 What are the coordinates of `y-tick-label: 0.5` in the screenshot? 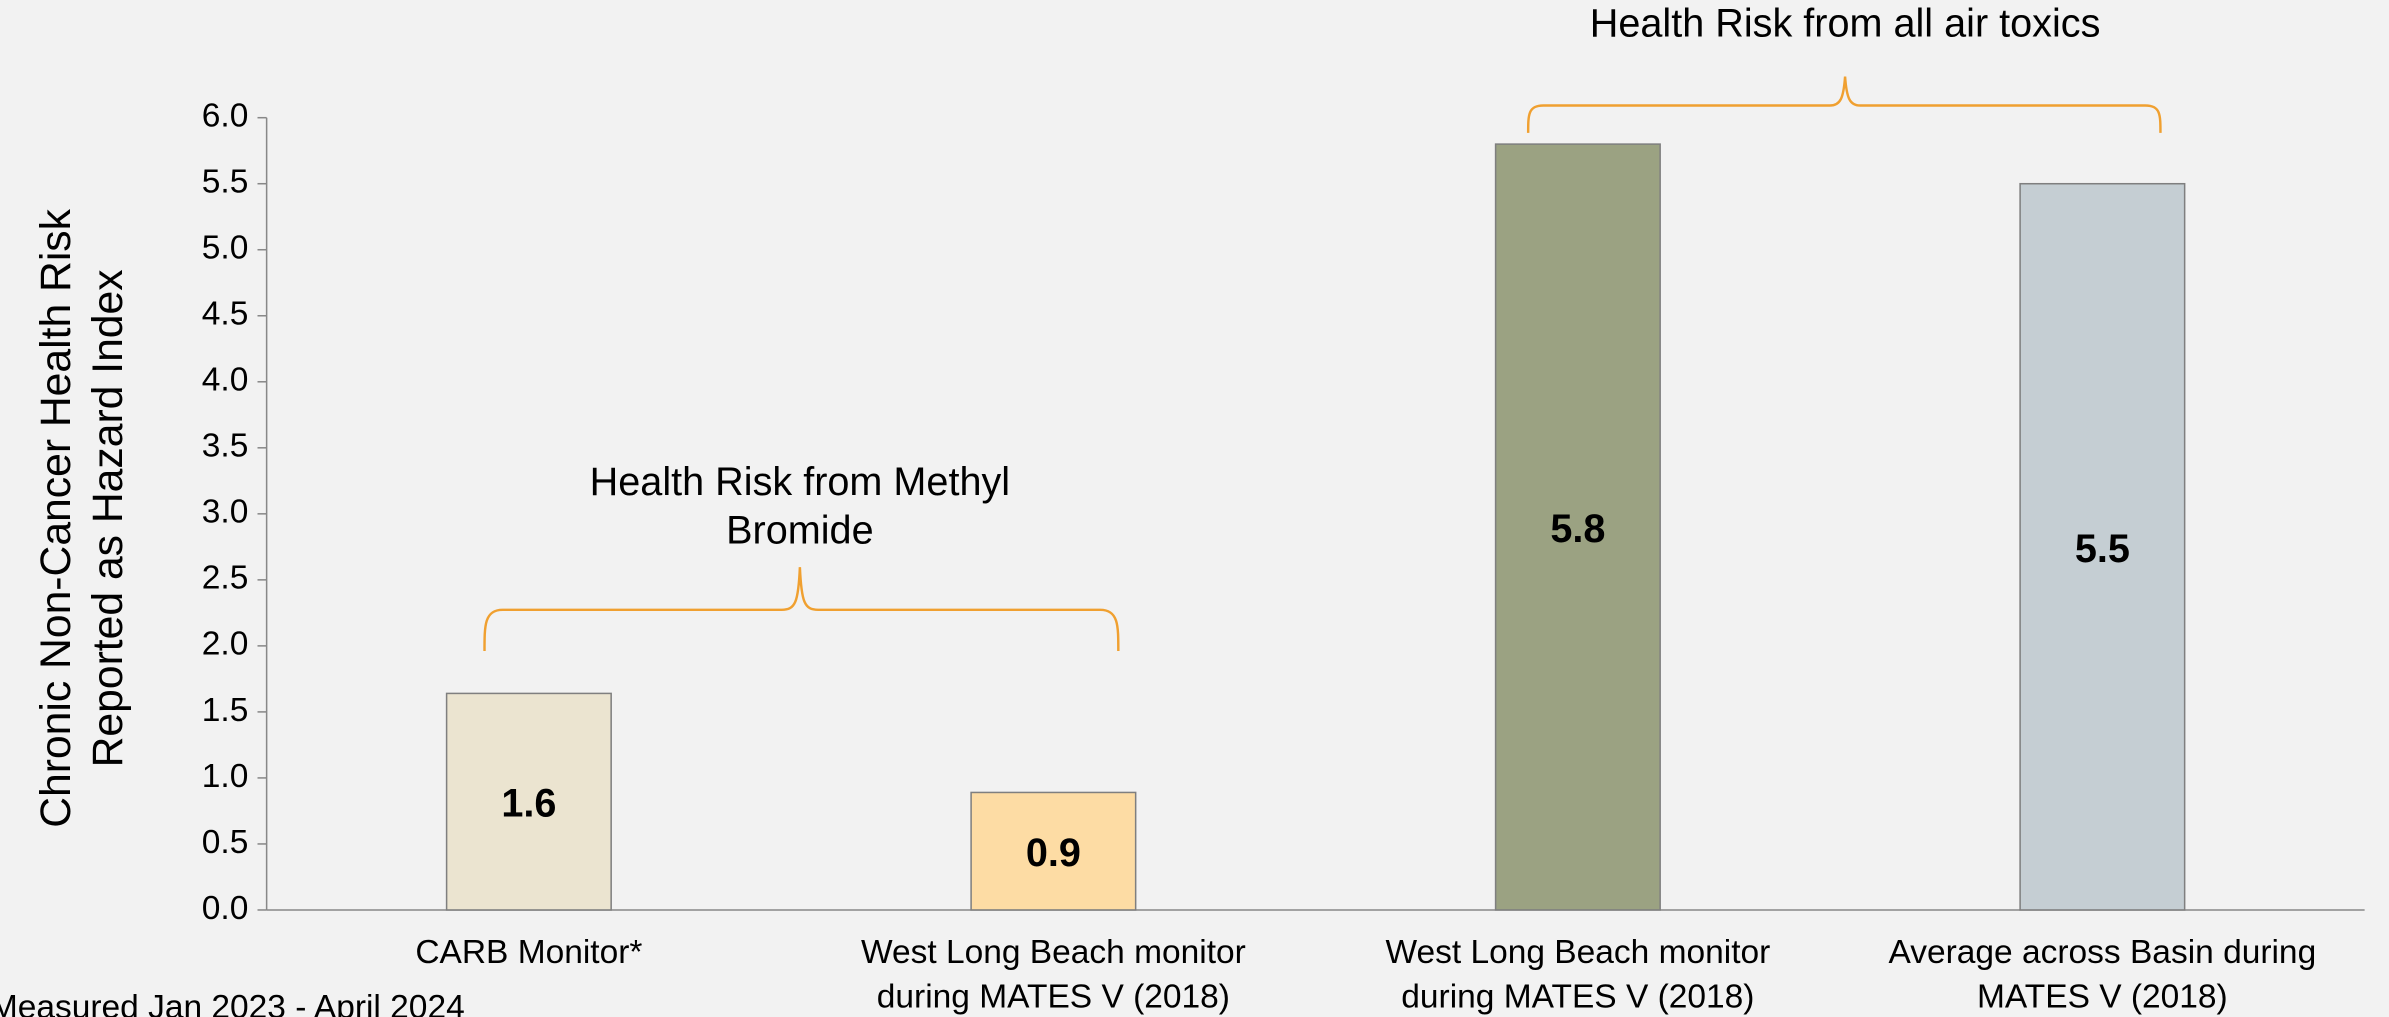 It's located at (225, 842).